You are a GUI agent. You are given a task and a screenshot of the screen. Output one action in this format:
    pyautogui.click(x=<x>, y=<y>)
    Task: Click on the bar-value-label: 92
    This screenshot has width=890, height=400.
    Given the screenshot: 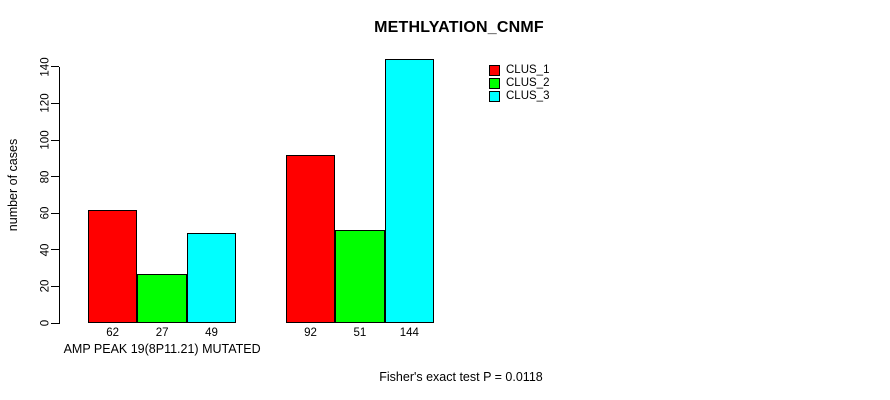 What is the action you would take?
    pyautogui.click(x=310, y=333)
    